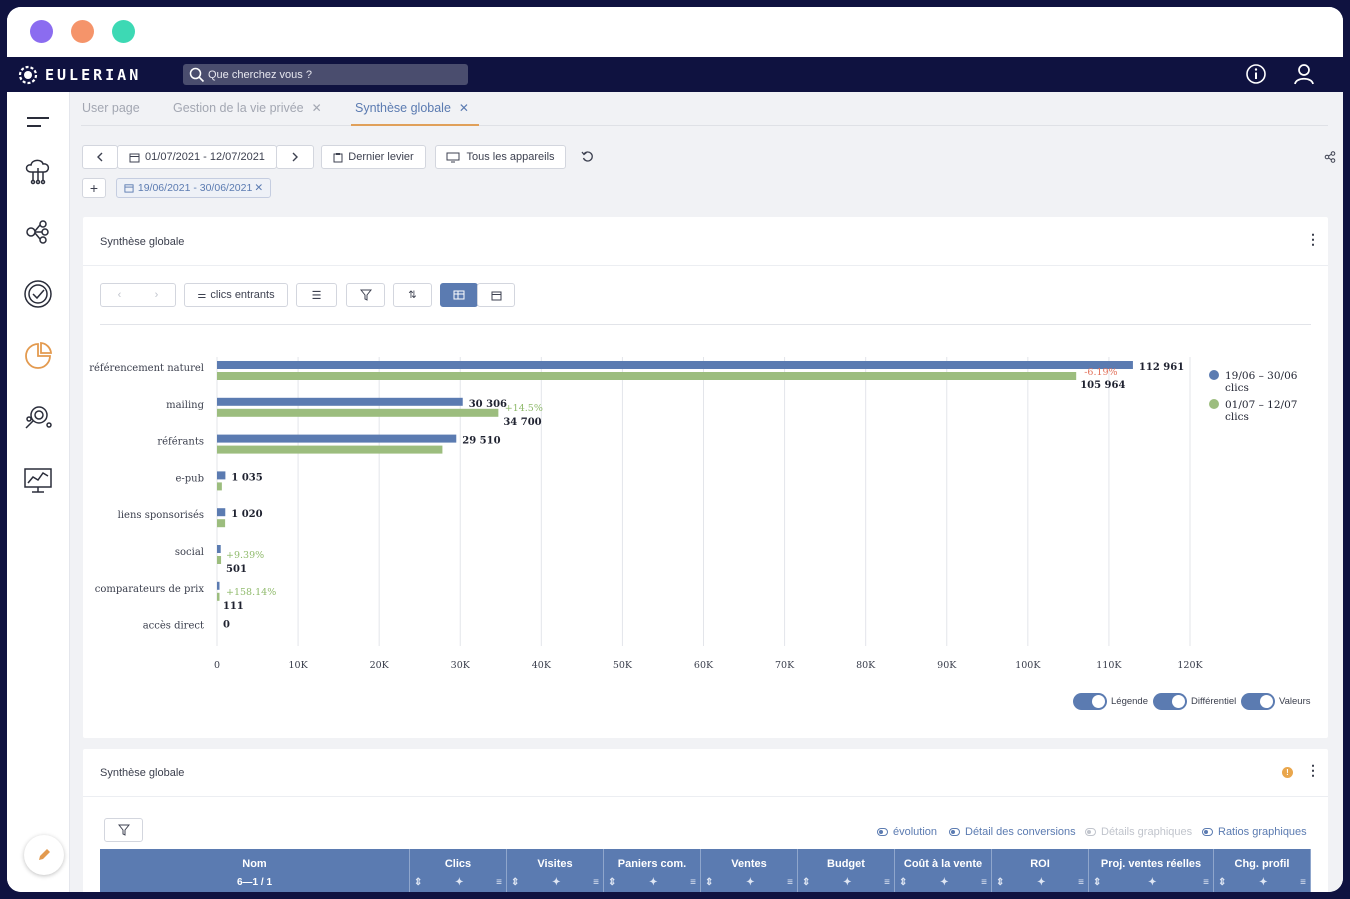  I want to click on tab-synthese-globale: Synthèse globale ✕, so click(412, 108).